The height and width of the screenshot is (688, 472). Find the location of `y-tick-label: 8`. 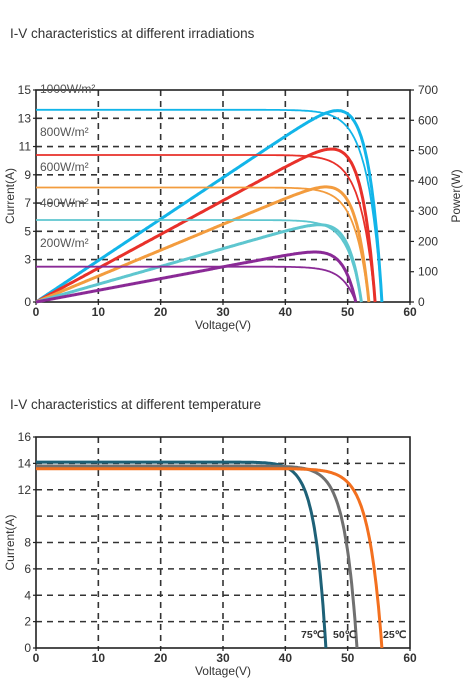

y-tick-label: 8 is located at coordinates (27, 543).